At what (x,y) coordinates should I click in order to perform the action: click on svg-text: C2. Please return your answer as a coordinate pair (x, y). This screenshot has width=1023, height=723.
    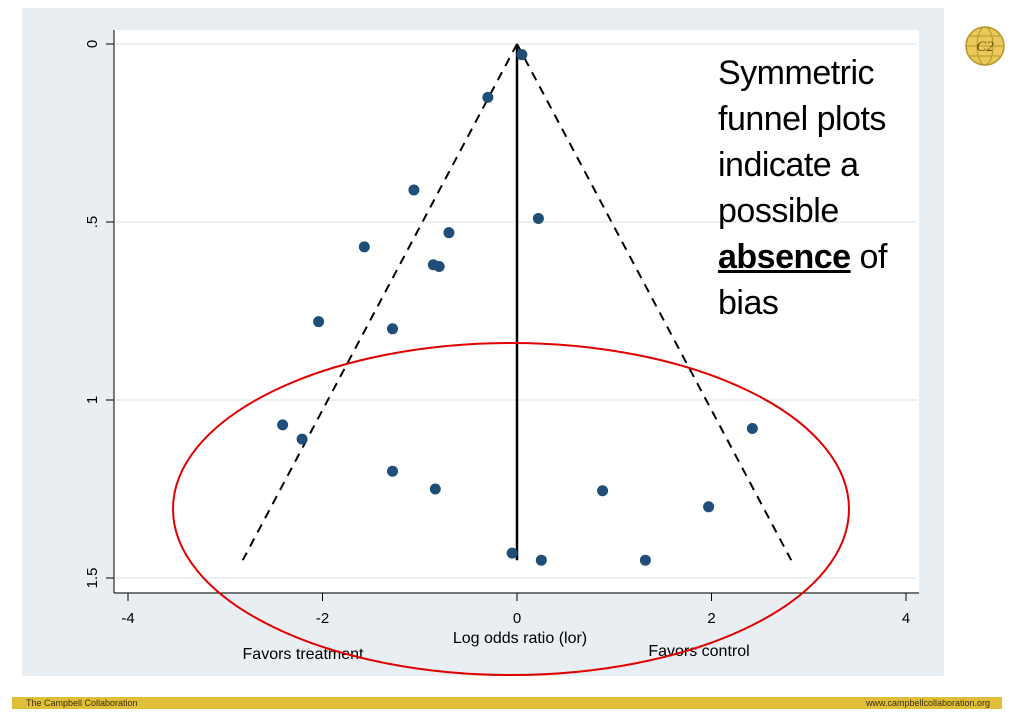
    Looking at the image, I should click on (985, 47).